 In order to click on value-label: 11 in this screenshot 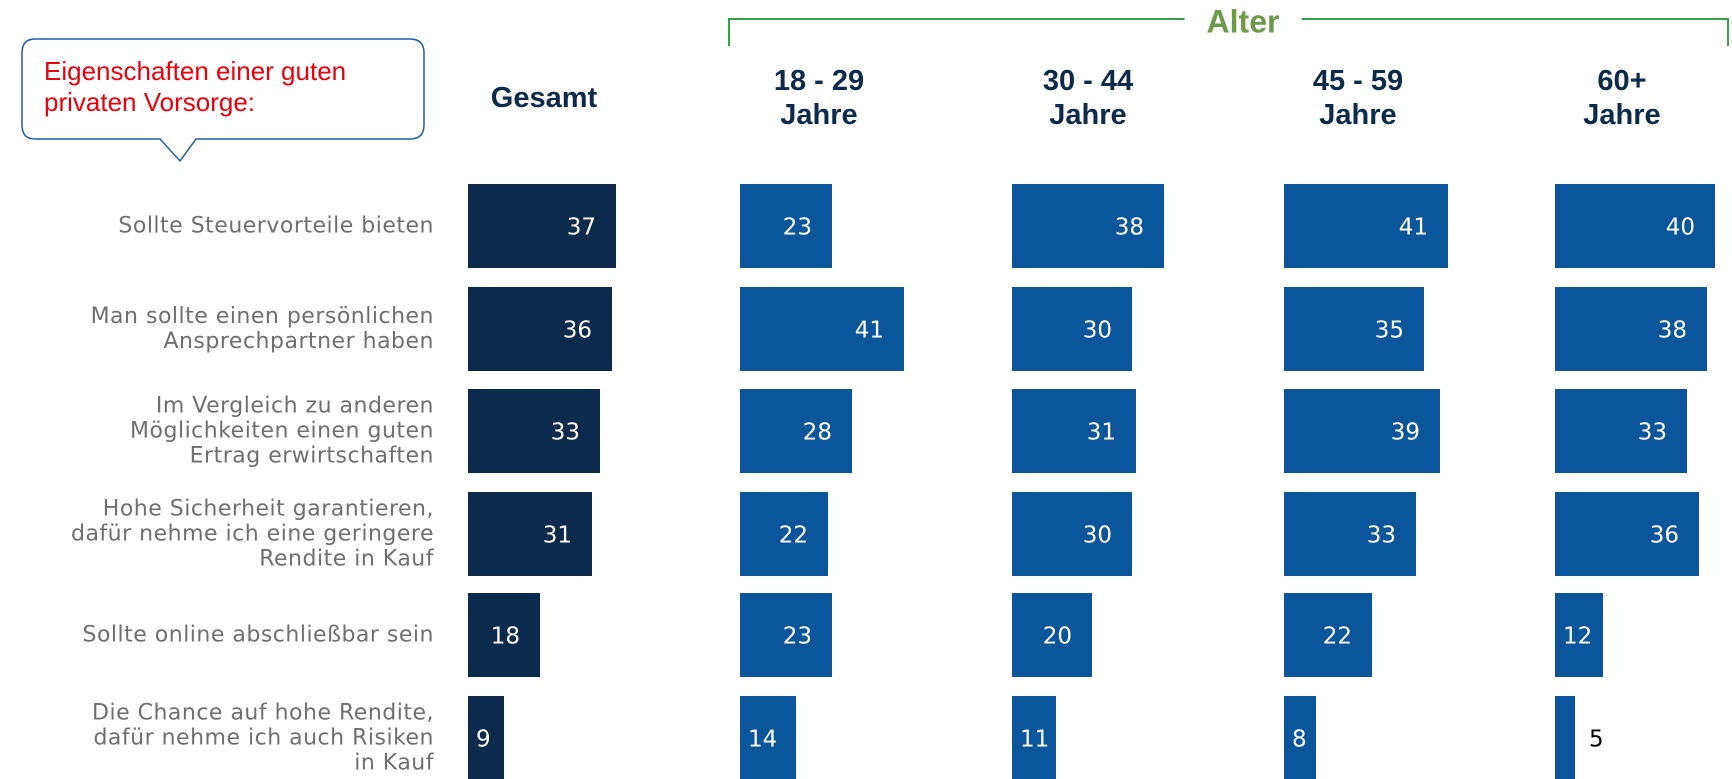, I will do `click(1034, 740)`.